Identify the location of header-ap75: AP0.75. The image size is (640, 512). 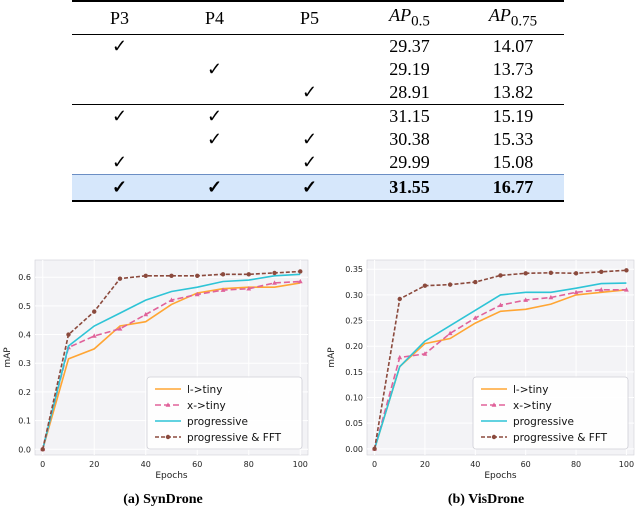
(513, 18).